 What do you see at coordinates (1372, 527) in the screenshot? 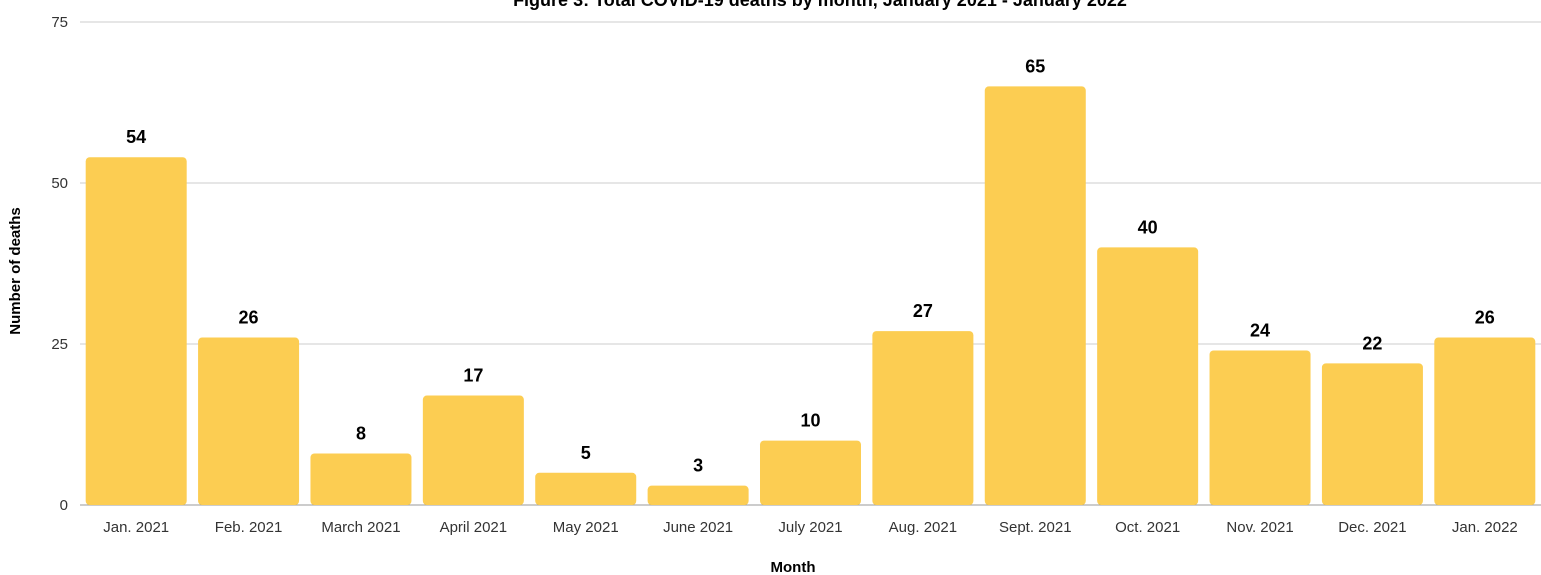
I see `x-tick-label: Dec. 2021` at bounding box center [1372, 527].